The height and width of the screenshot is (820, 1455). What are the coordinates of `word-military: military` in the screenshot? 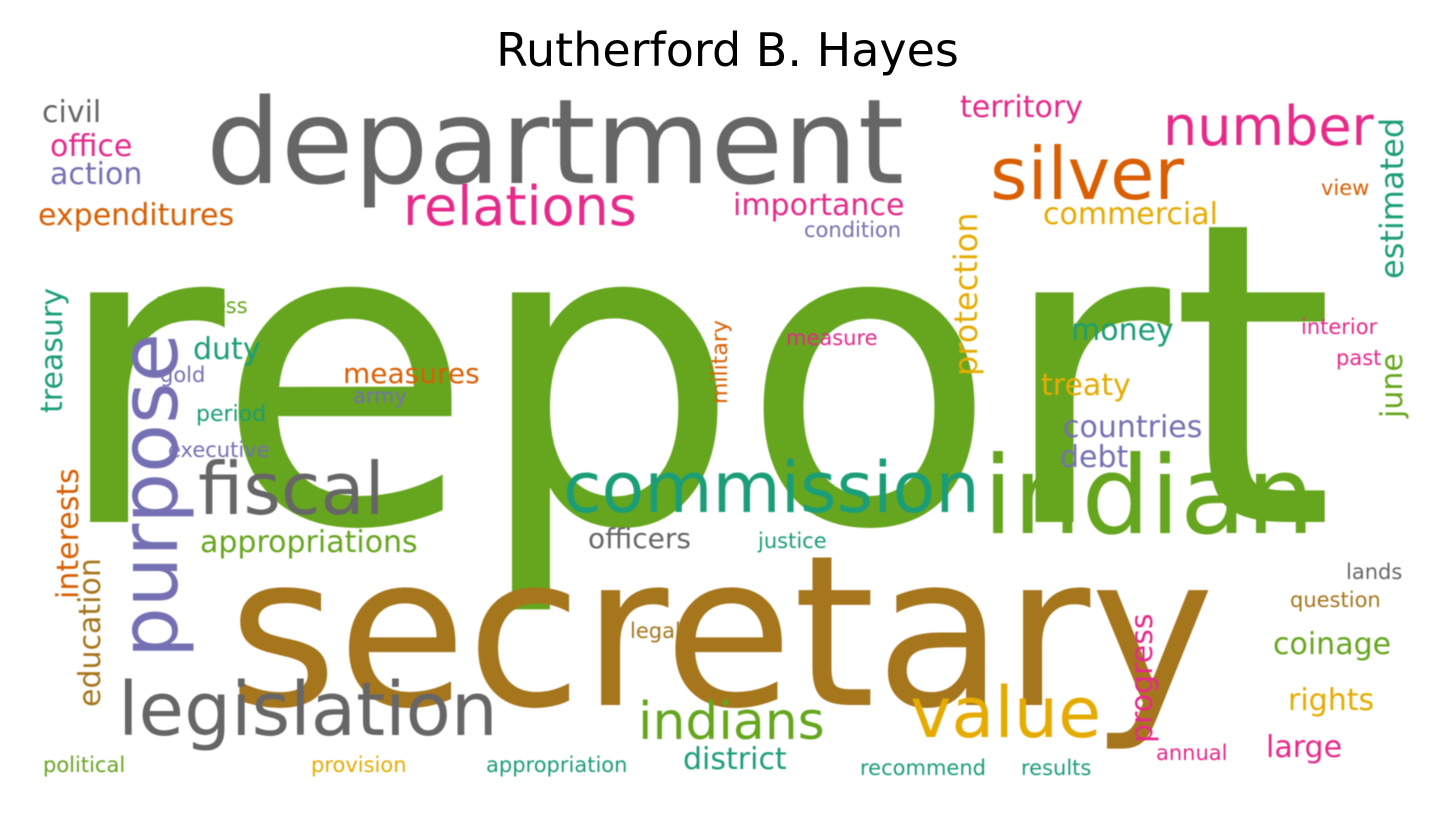 It's located at (720, 362).